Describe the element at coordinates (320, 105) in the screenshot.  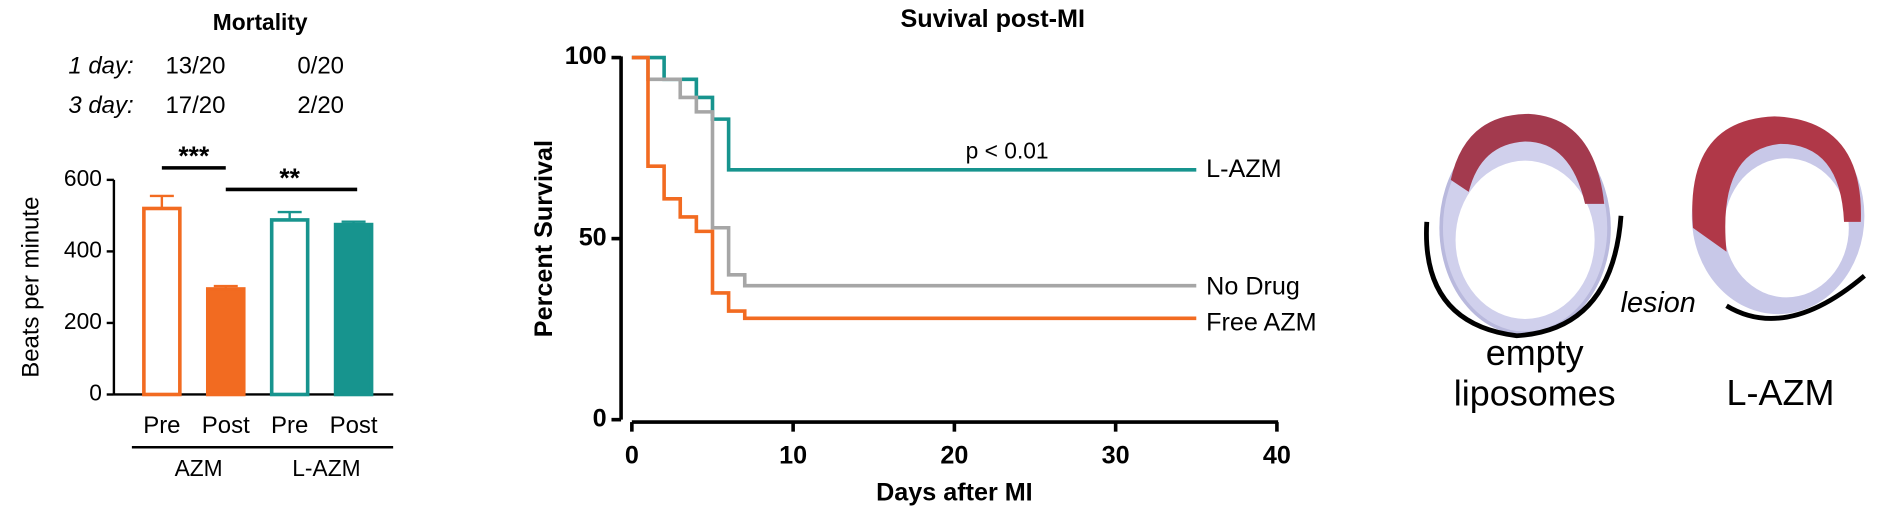
I see `mortality-value: 2/20` at that location.